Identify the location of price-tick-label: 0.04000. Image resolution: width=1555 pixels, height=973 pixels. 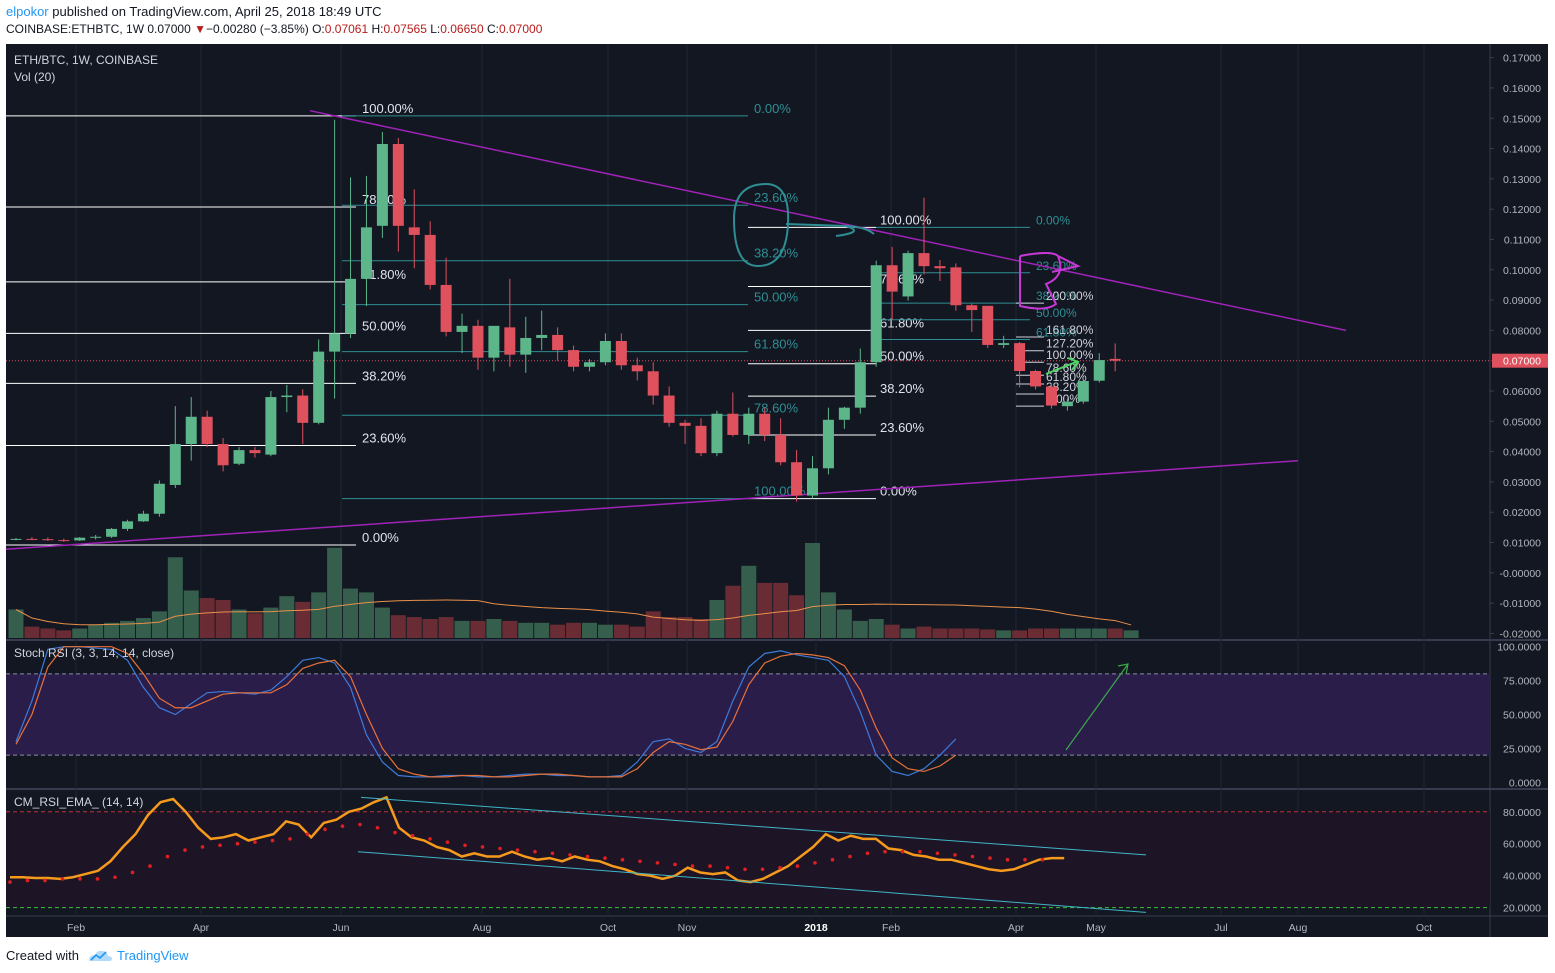
(1522, 453).